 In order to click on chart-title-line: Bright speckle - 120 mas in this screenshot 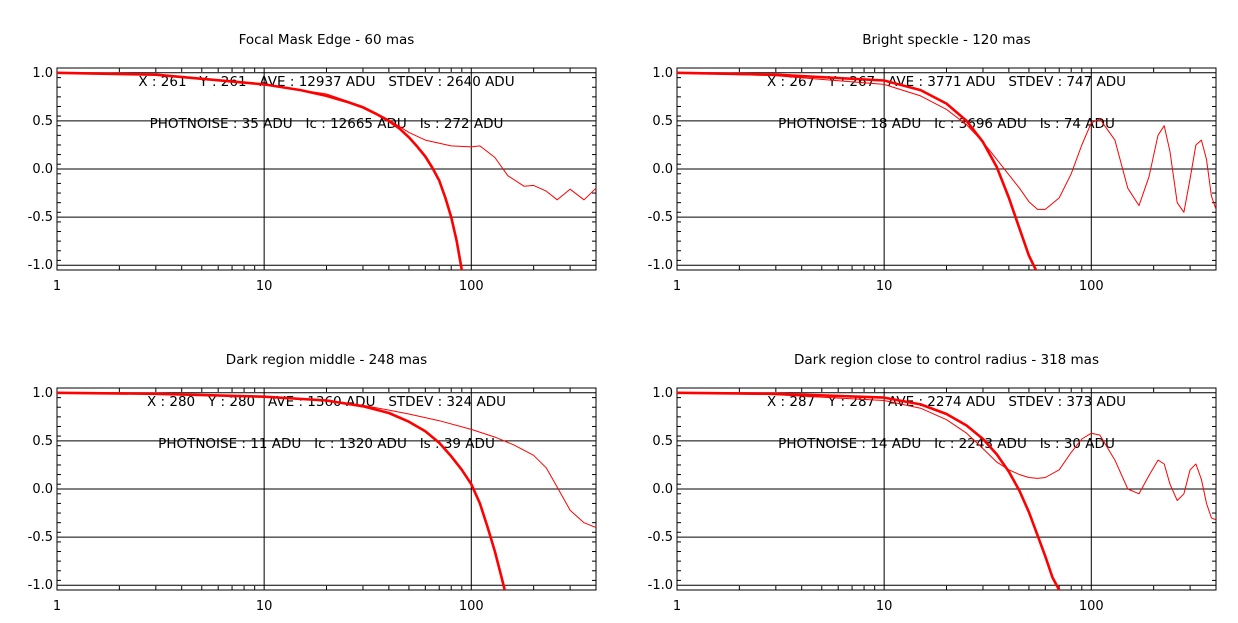, I will do `click(946, 40)`.